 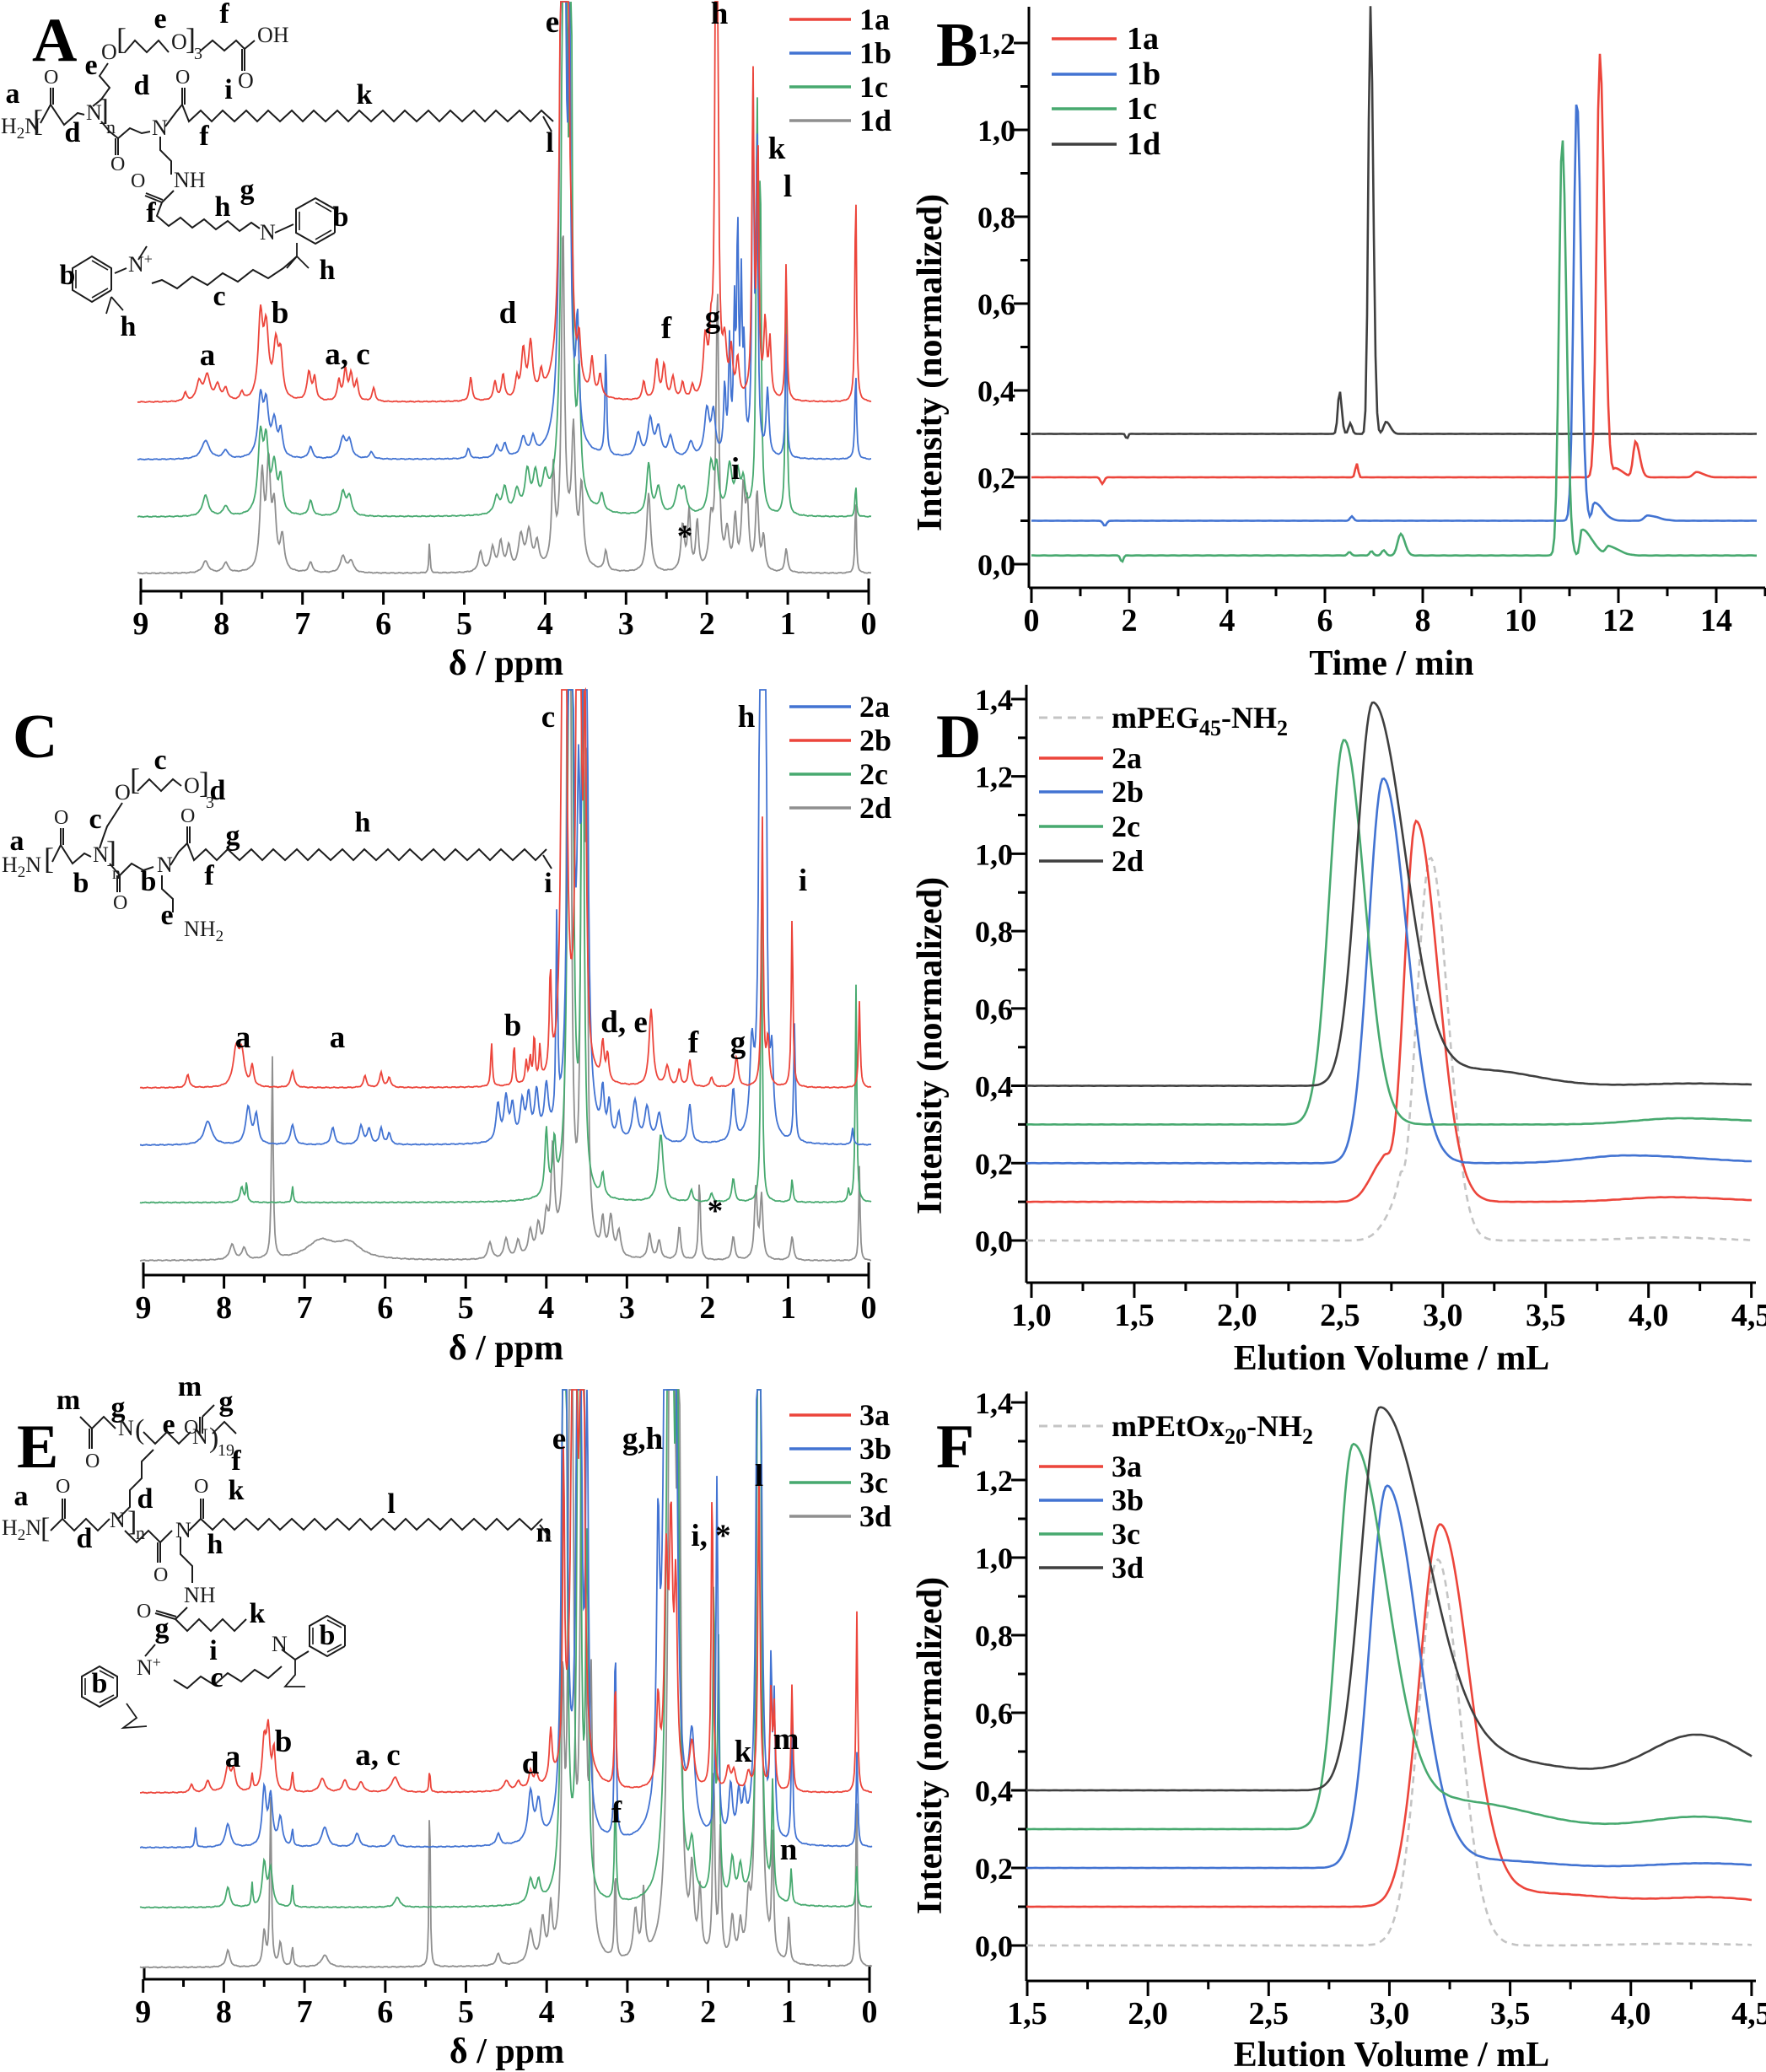 What do you see at coordinates (955, 1447) in the screenshot?
I see `svg-text: F` at bounding box center [955, 1447].